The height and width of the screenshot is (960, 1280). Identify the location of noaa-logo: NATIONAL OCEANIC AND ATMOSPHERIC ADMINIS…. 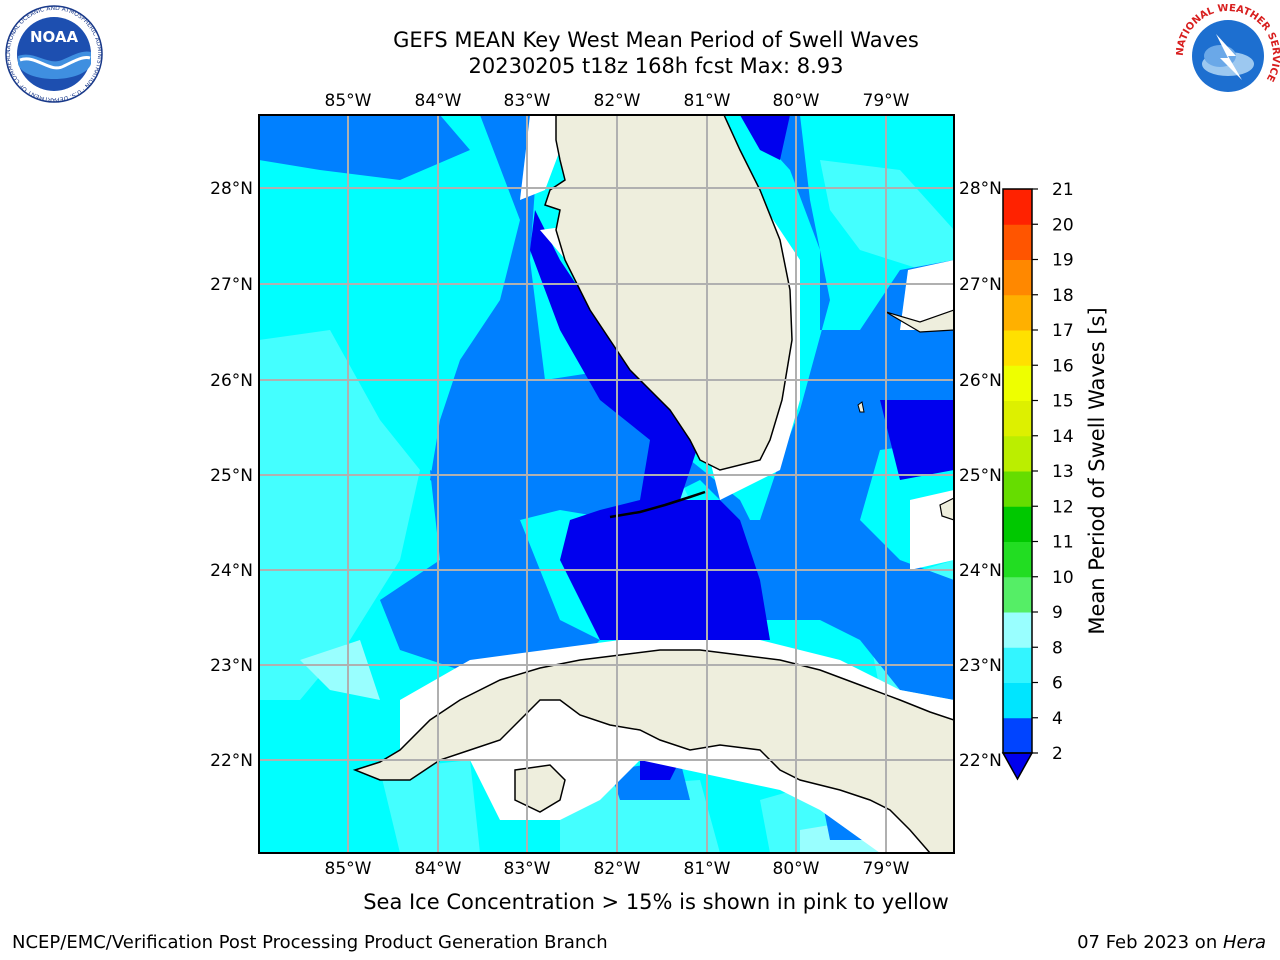
(53, 53).